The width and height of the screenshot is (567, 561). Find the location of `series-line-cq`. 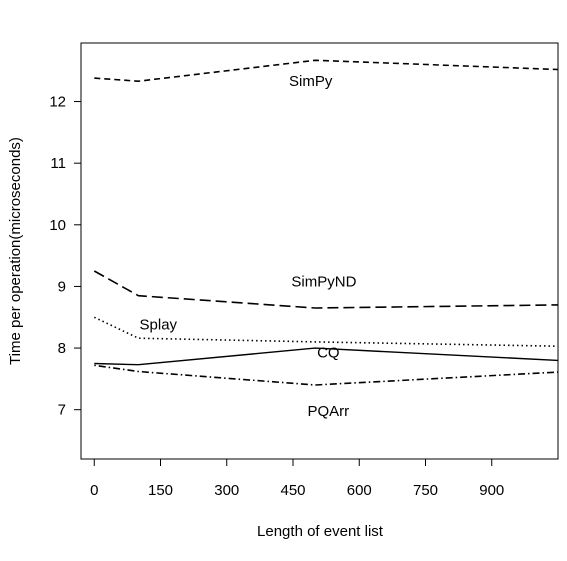

series-line-cq is located at coordinates (326, 356).